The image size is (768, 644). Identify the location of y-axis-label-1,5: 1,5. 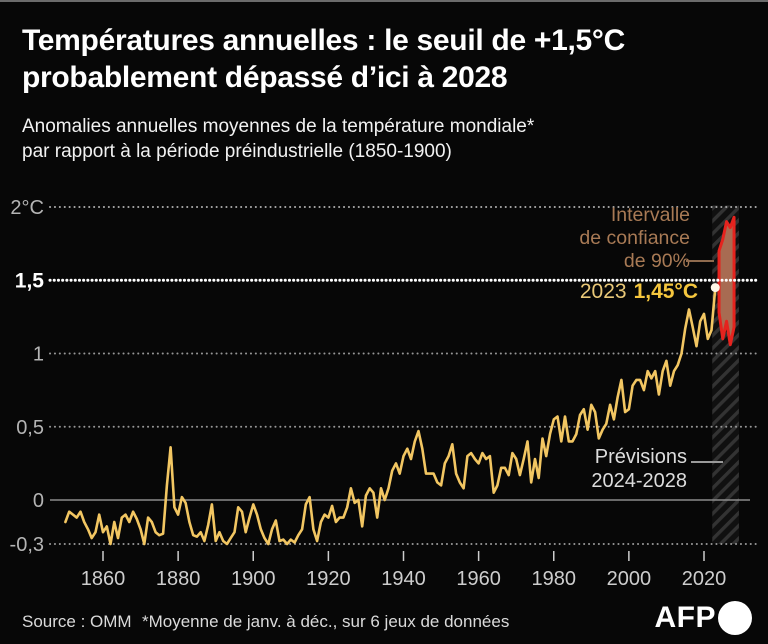
(30, 280).